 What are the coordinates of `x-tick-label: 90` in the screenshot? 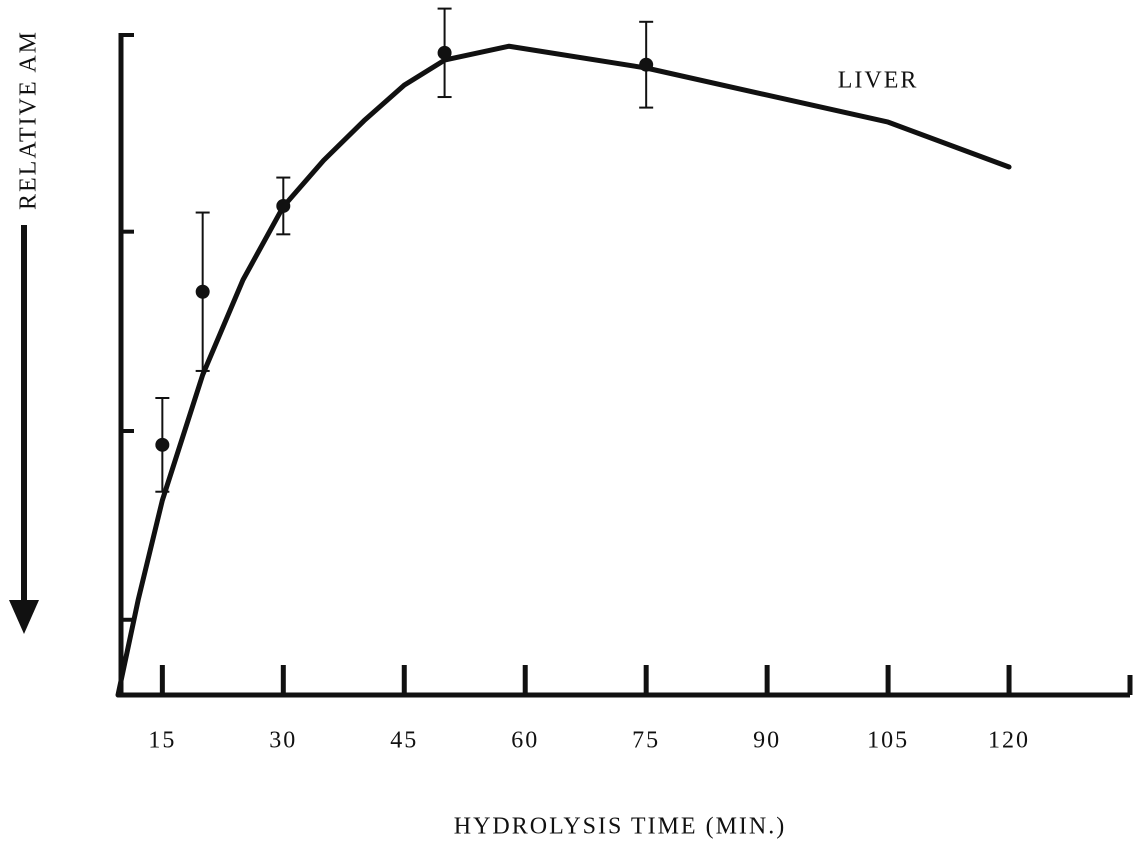 It's located at (767, 741).